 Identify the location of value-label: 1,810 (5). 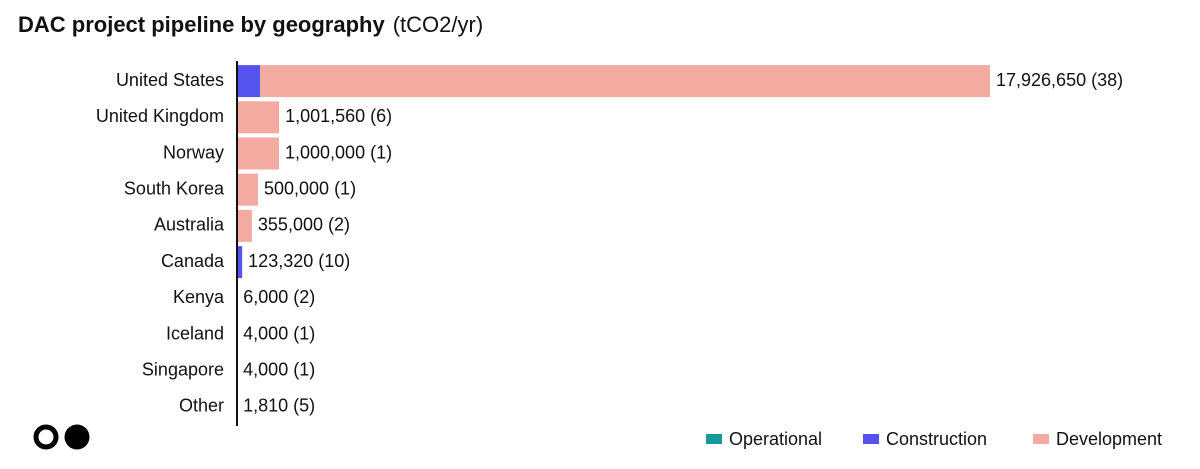
(279, 406).